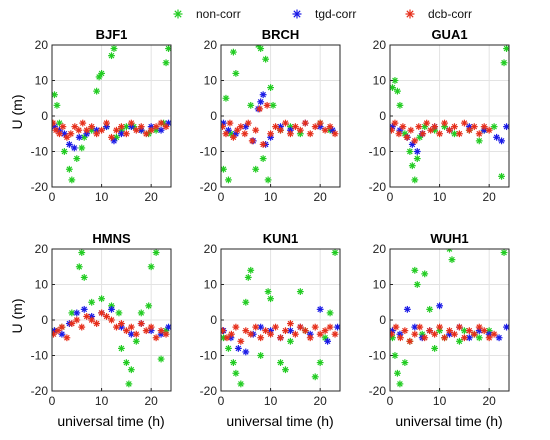 This screenshot has width=550, height=440. I want to click on panel-title: GUA1, so click(449, 34).